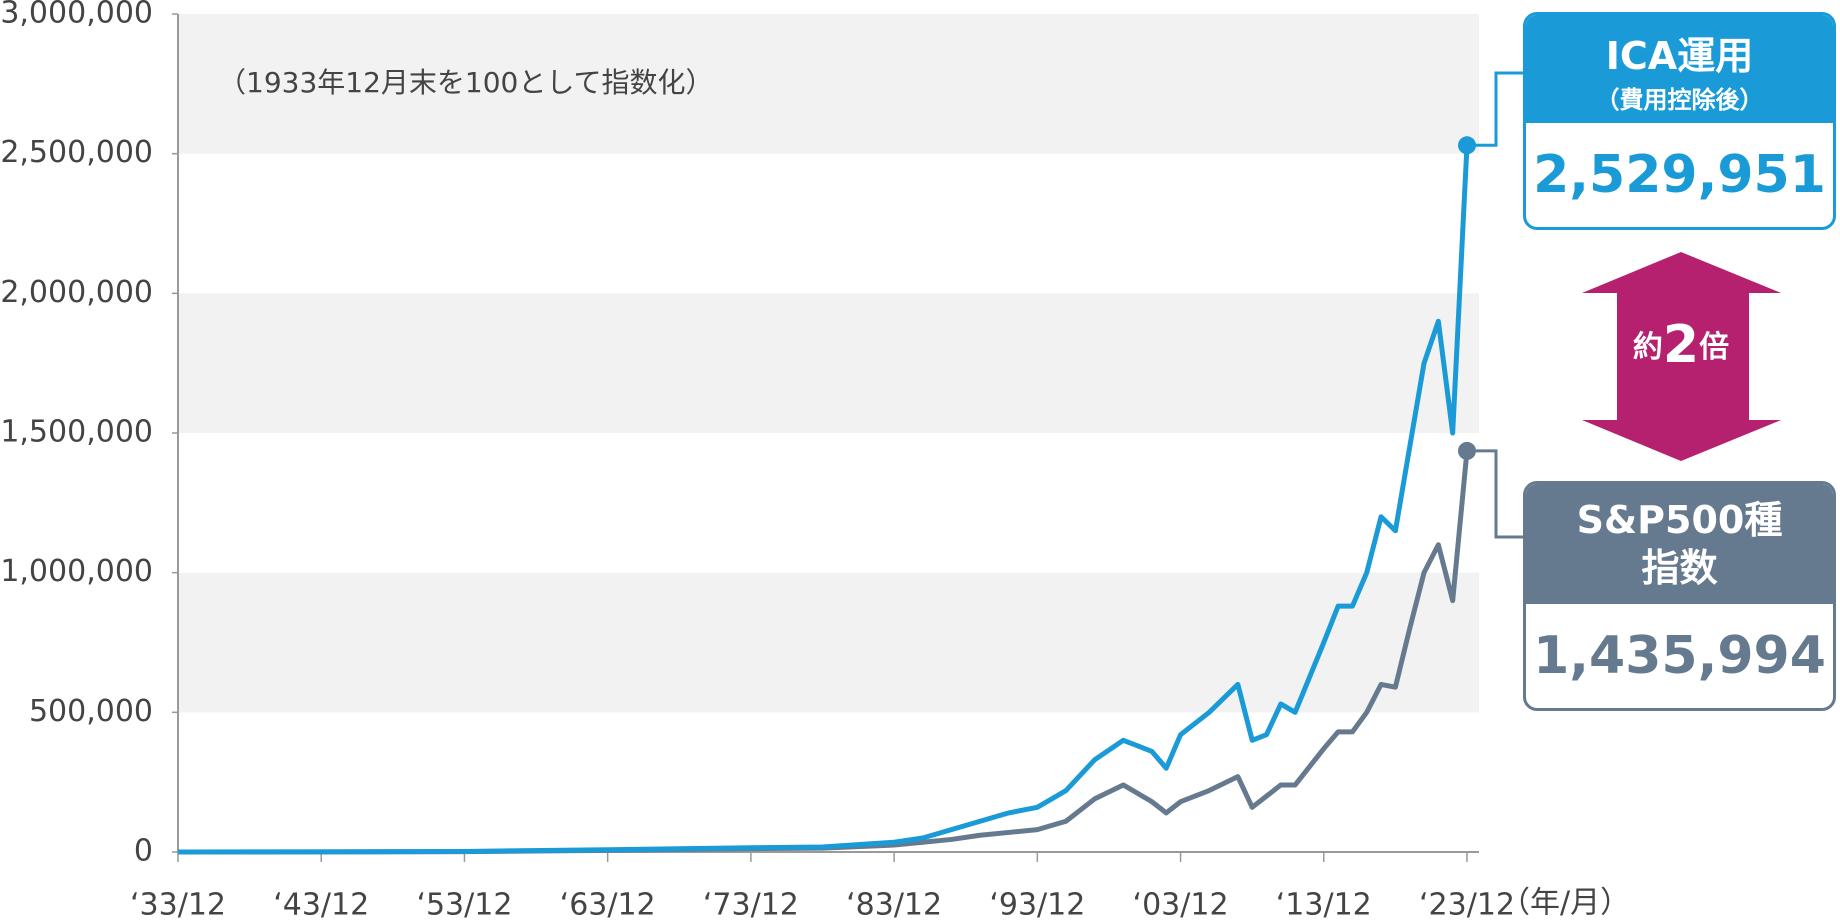 The image size is (1840, 924). What do you see at coordinates (76, 292) in the screenshot?
I see `y-tick-label: 2,000,000` at bounding box center [76, 292].